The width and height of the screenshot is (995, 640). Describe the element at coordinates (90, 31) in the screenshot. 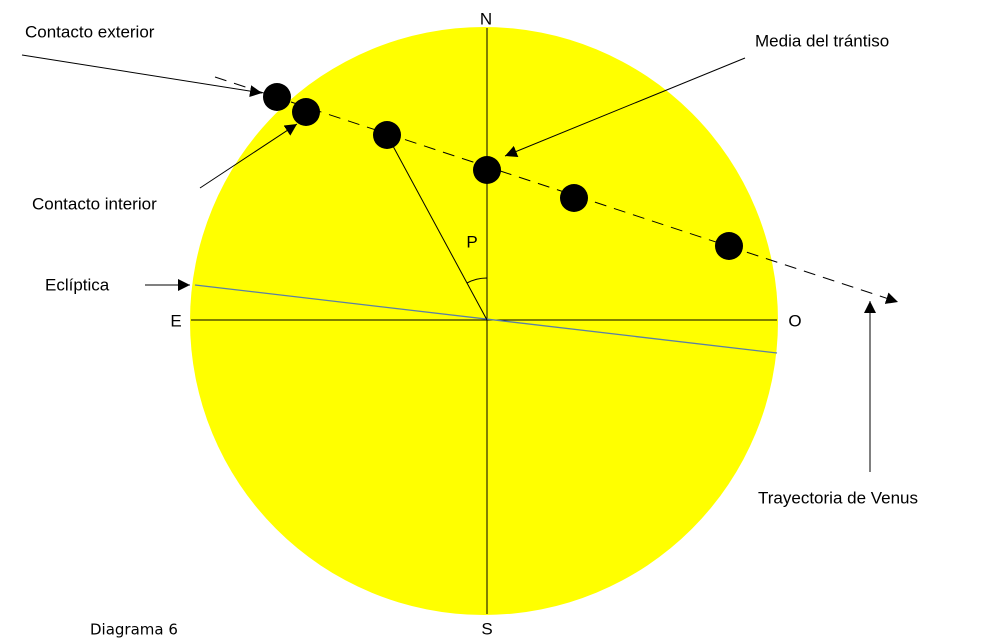

I see `annotation: Contacto exterior` at that location.